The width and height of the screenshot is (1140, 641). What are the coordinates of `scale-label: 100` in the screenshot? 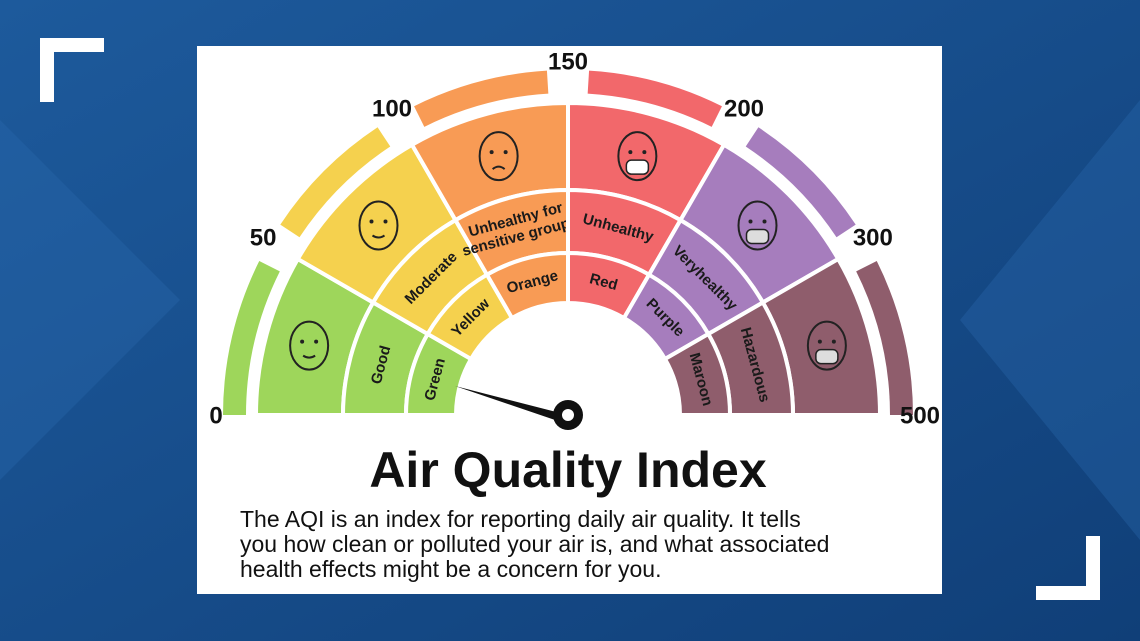 It's located at (392, 109).